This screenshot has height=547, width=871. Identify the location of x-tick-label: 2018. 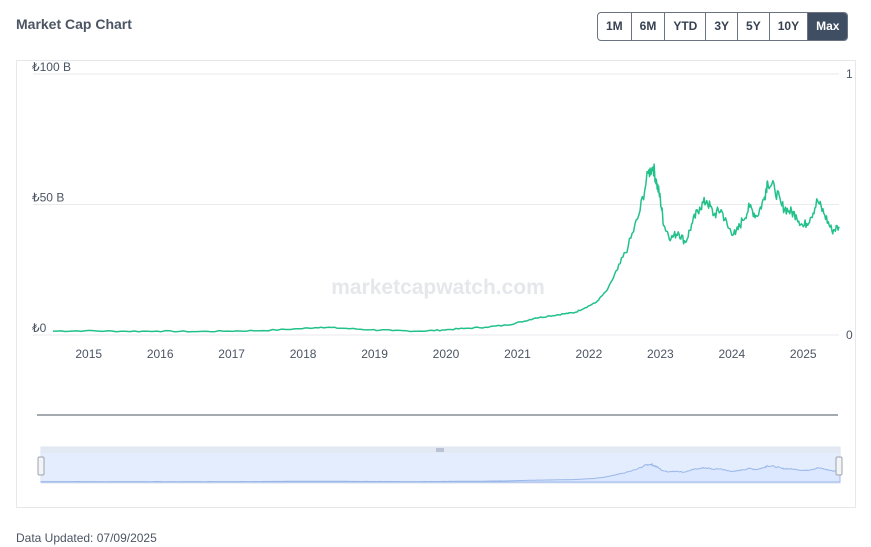
(303, 354).